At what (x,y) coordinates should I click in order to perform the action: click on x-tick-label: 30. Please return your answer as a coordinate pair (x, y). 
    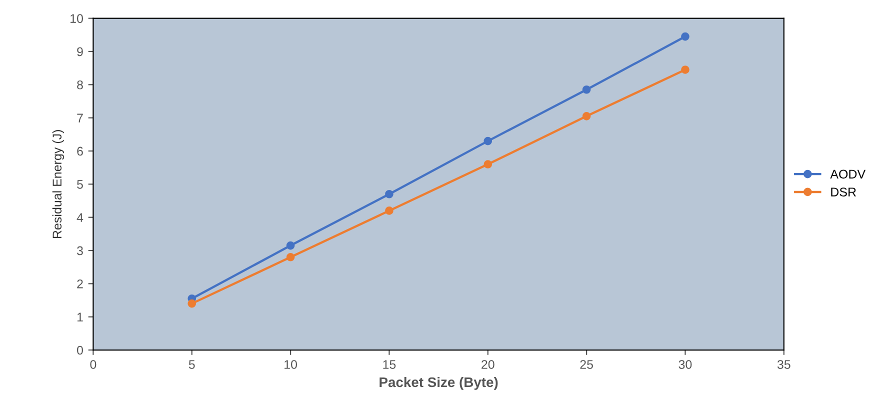
    Looking at the image, I should click on (685, 364).